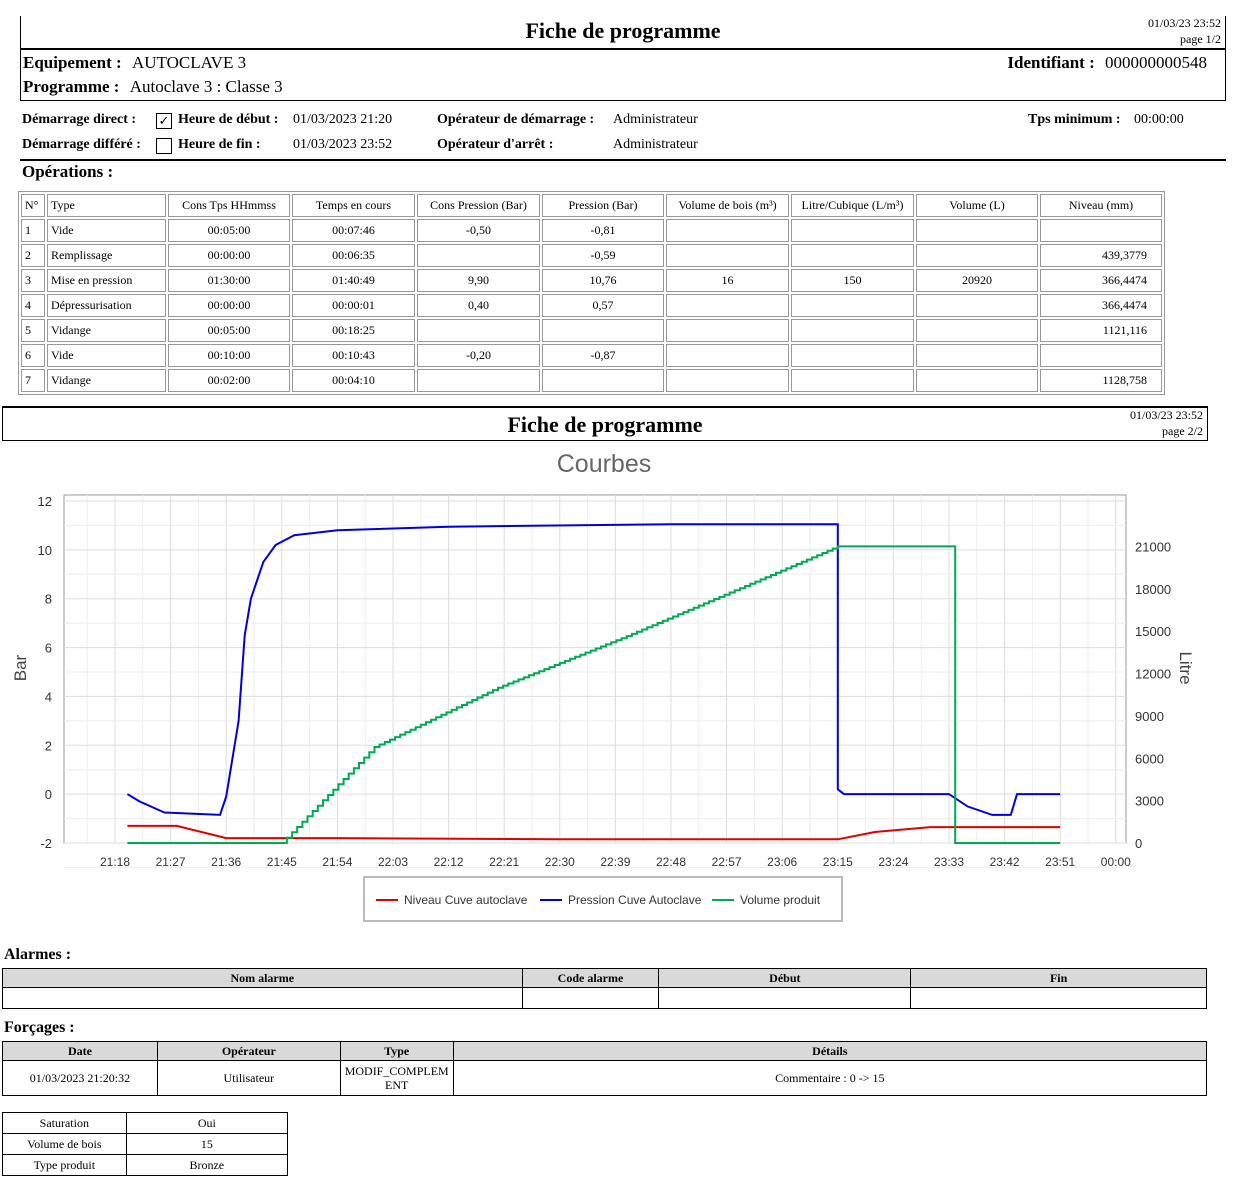 This screenshot has width=1260, height=1177. Describe the element at coordinates (516, 119) in the screenshot. I see `operateur-demarrage-label: Opérateur de démarrage :` at that location.